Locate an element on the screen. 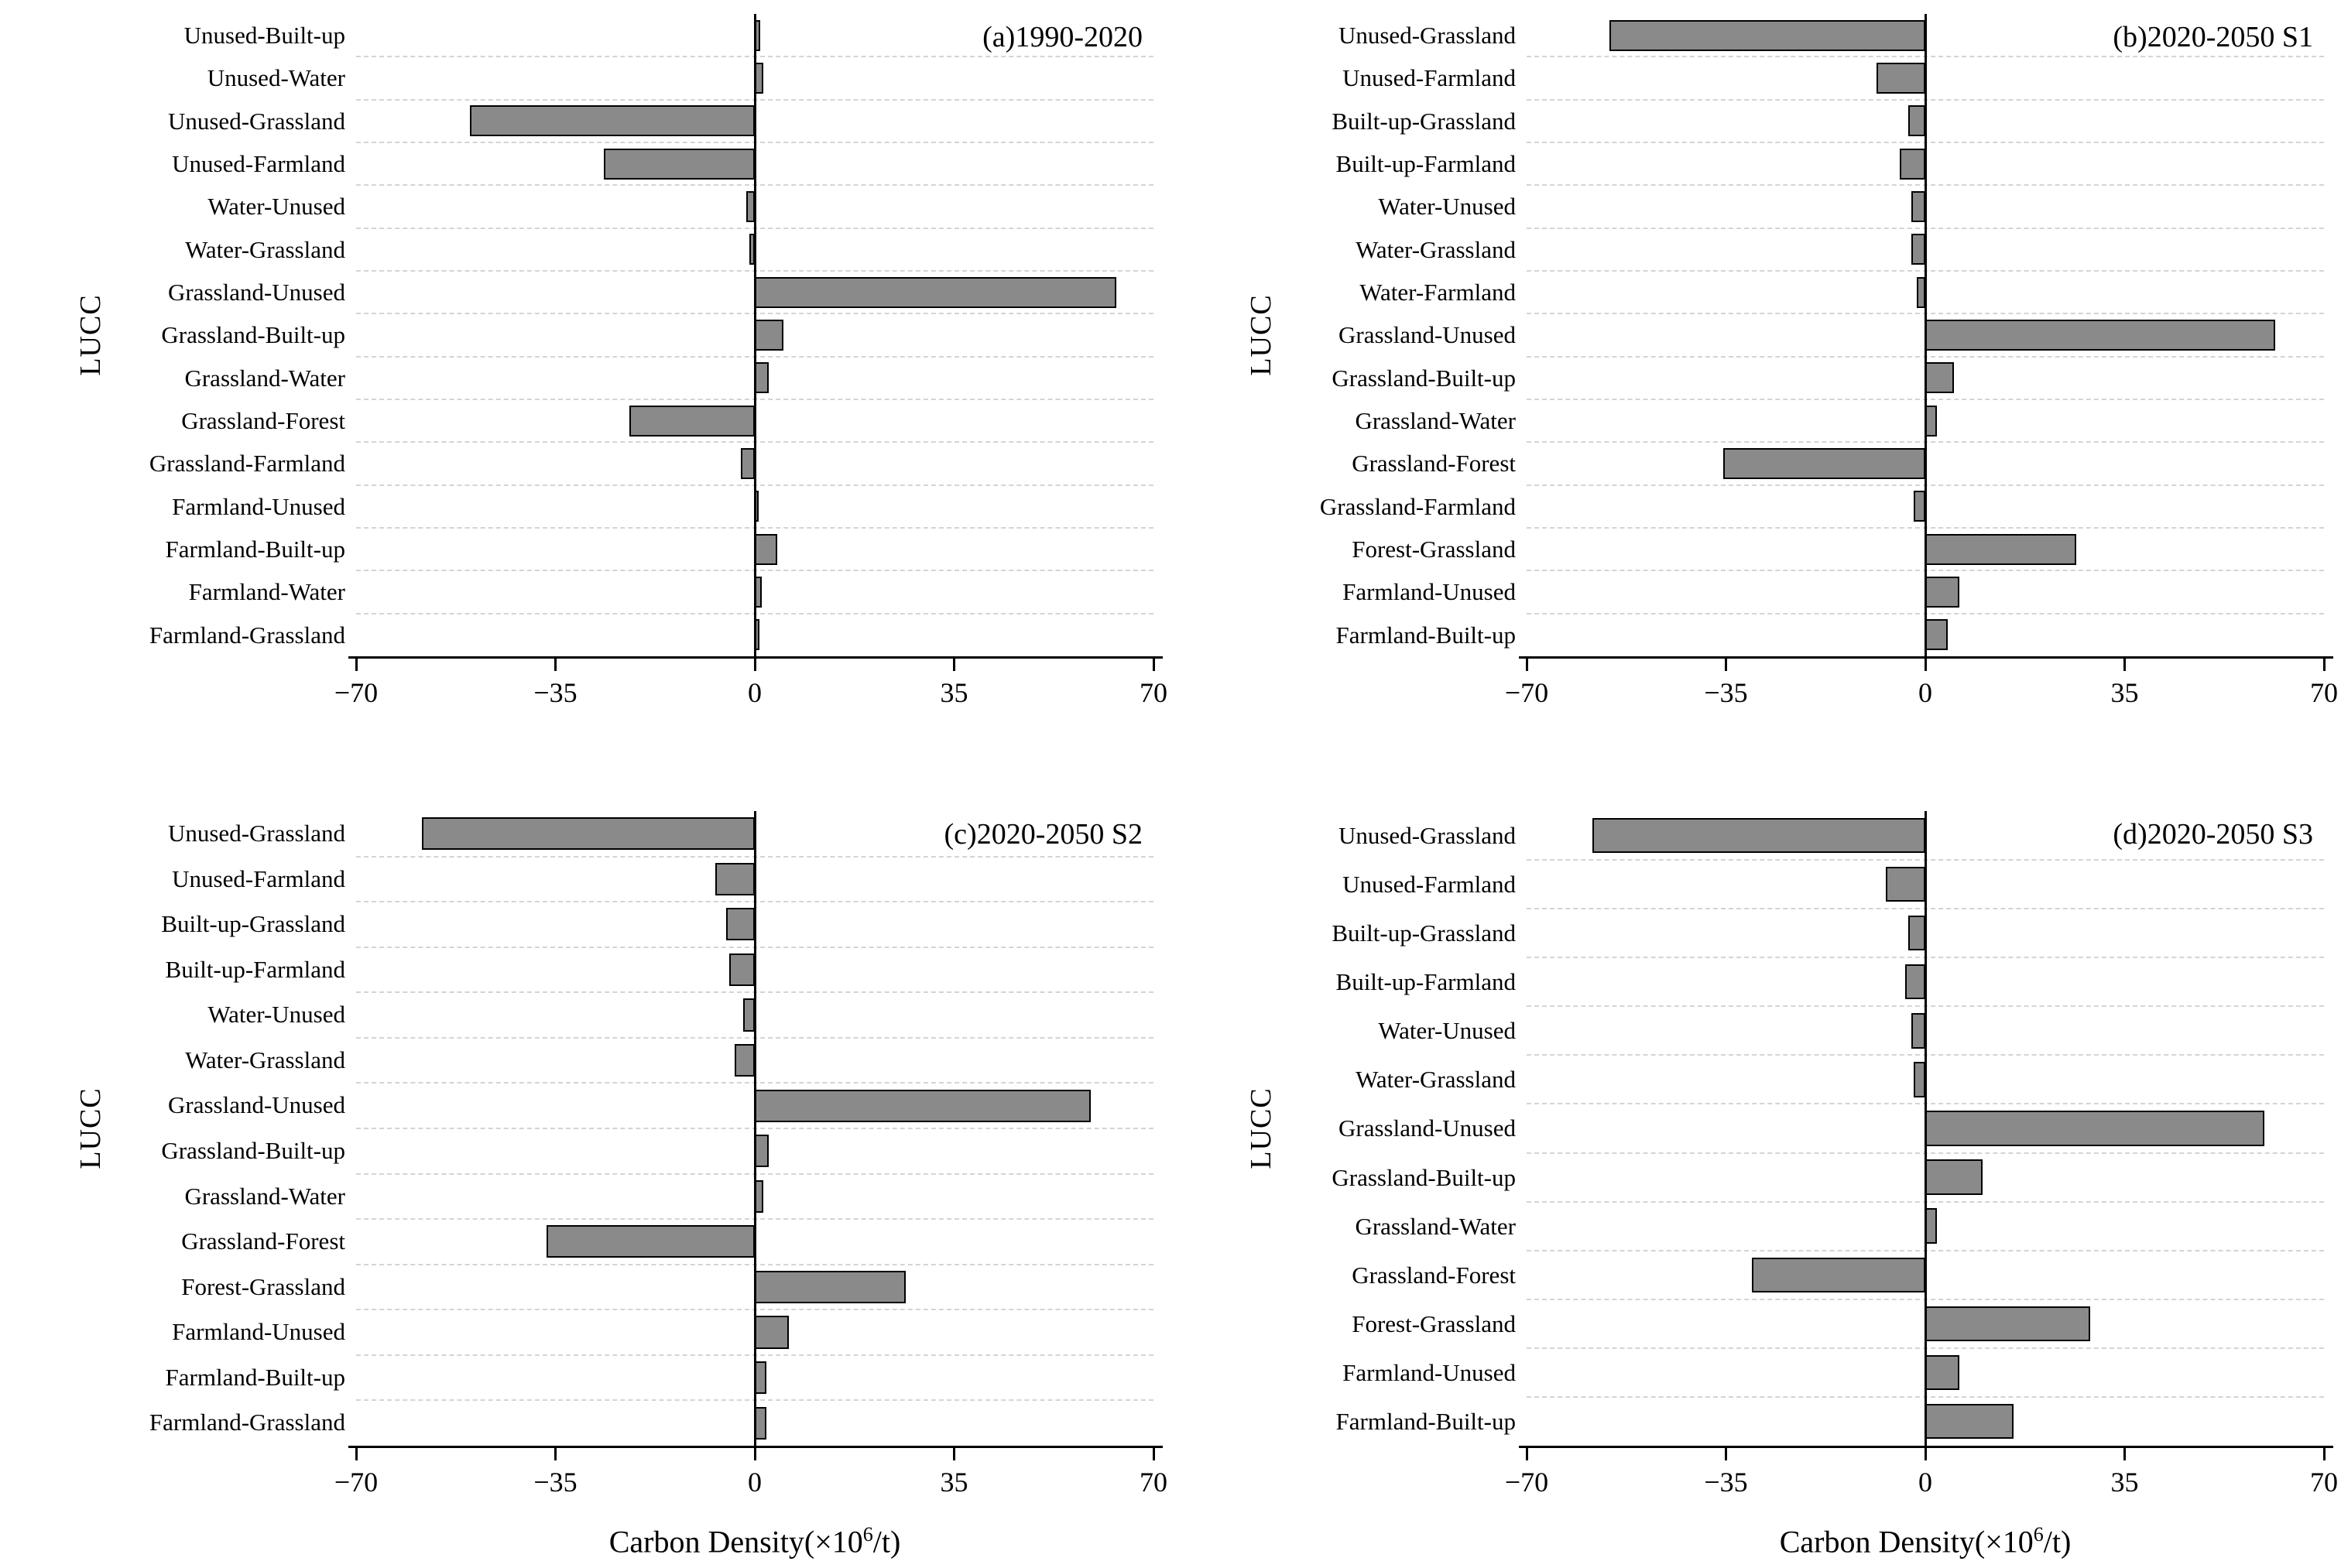  category-label: Unused-Built-up is located at coordinates (264, 35).